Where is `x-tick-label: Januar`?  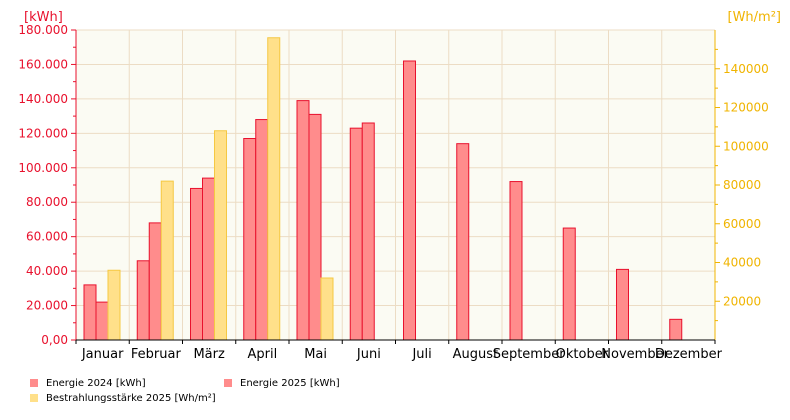
x-tick-label: Januar is located at coordinates (102, 354).